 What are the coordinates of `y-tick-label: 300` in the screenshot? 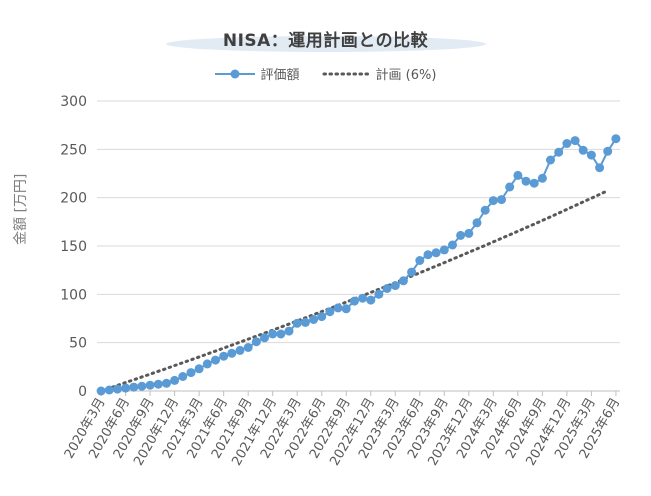 It's located at (73, 102).